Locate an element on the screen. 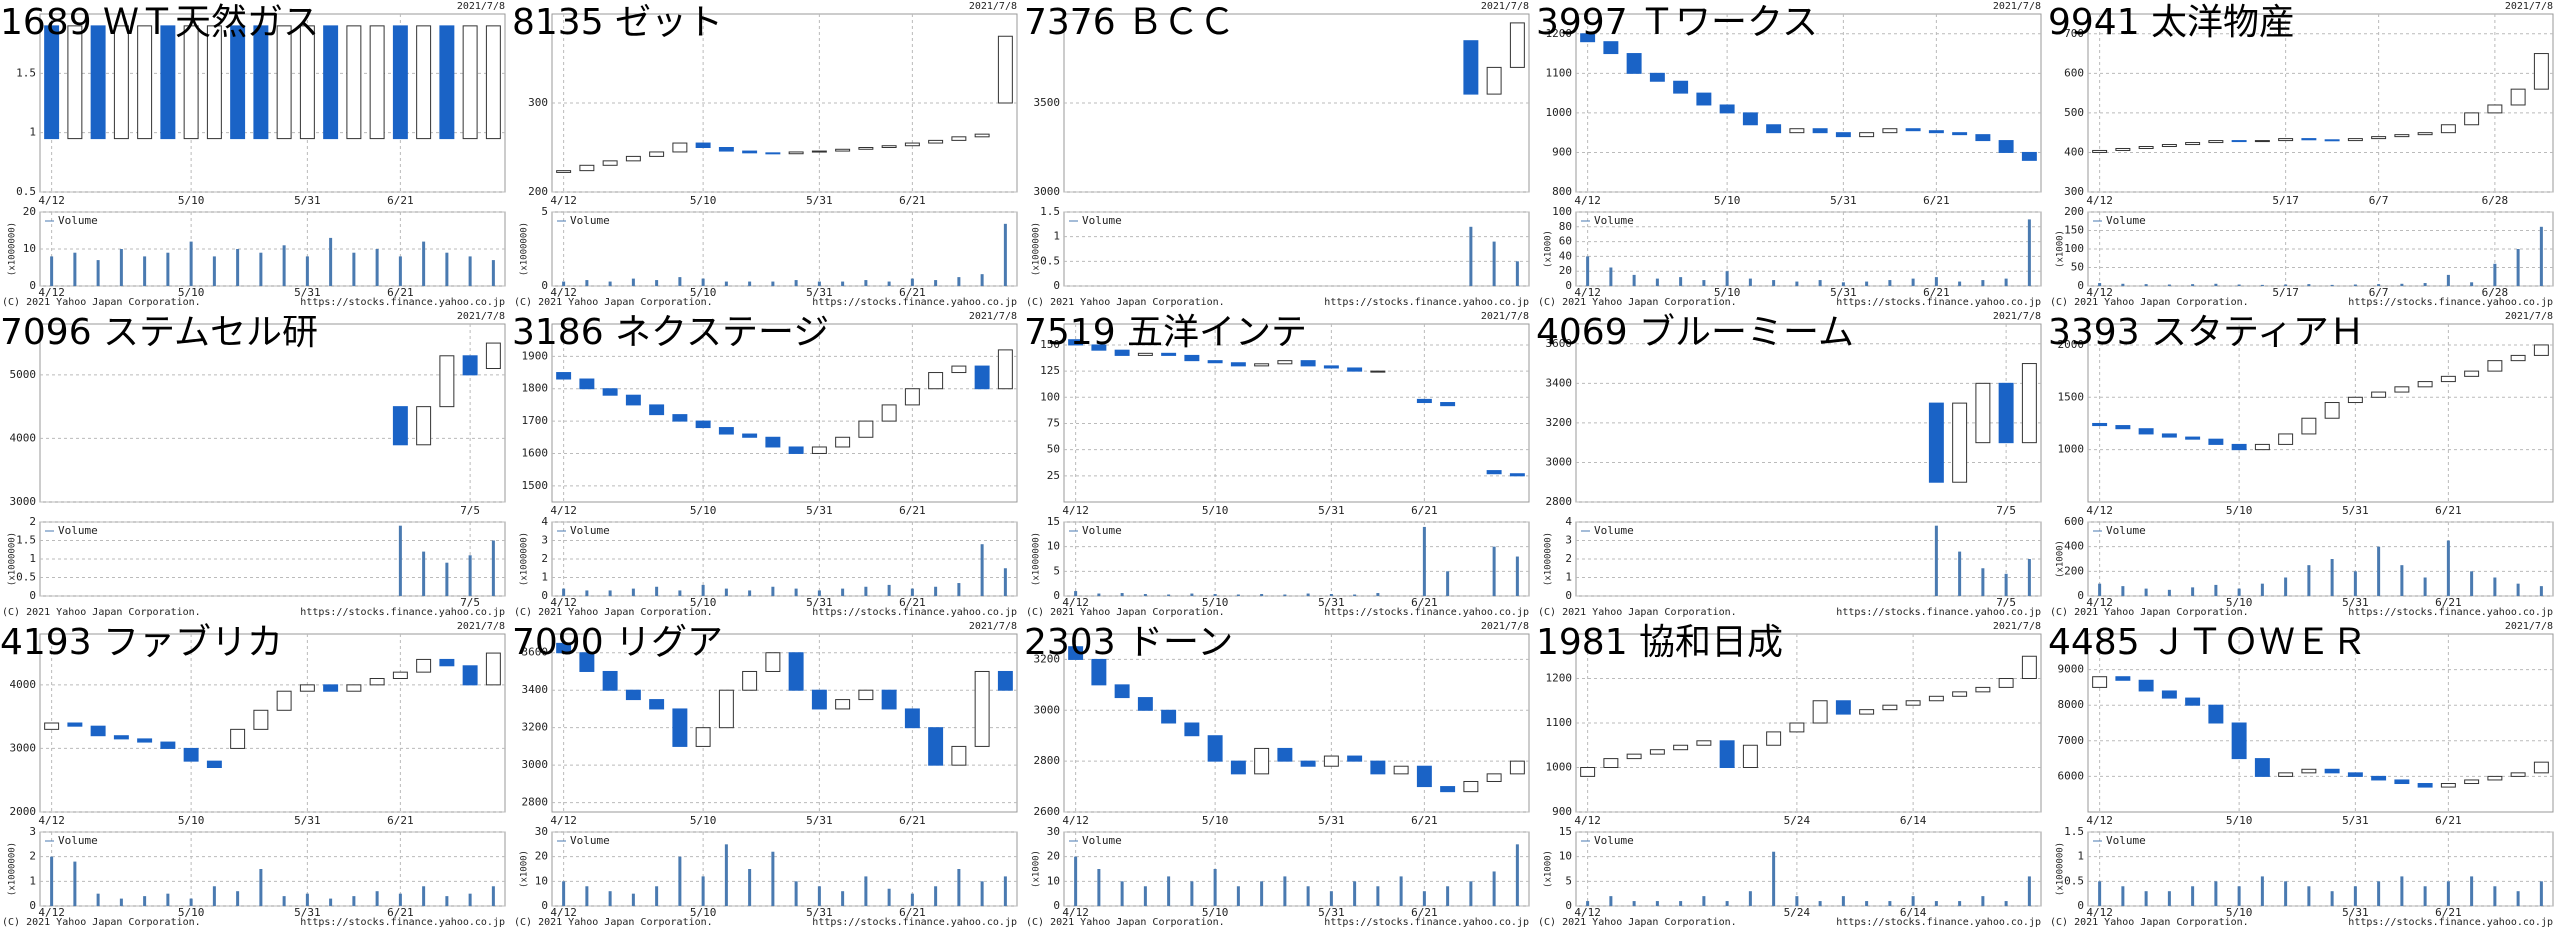 The height and width of the screenshot is (930, 2560). y-tick-label: 5 is located at coordinates (1568, 880).